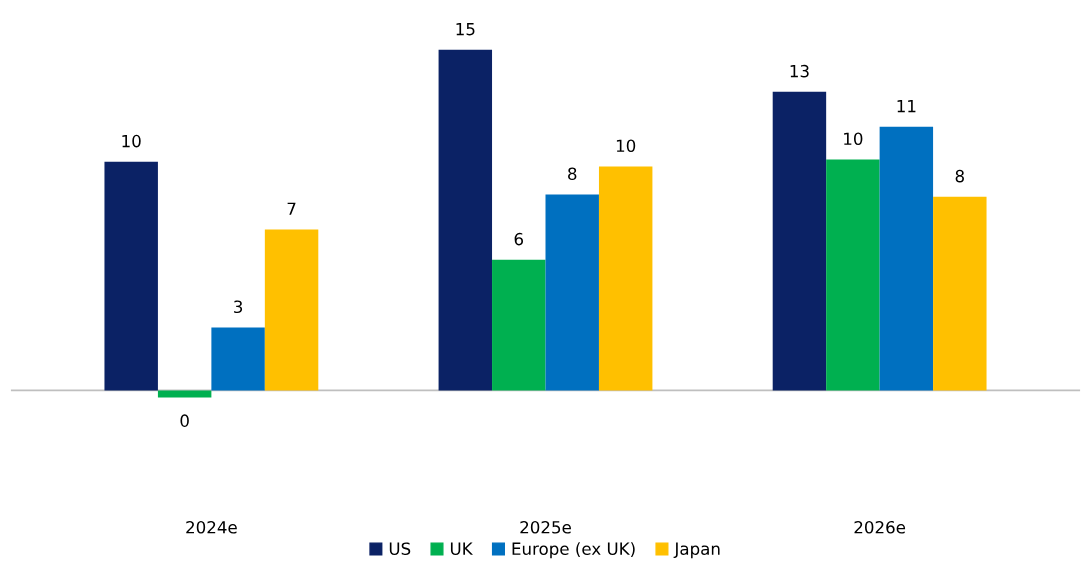 This screenshot has height=562, width=1091. I want to click on legend-label: US, so click(400, 549).